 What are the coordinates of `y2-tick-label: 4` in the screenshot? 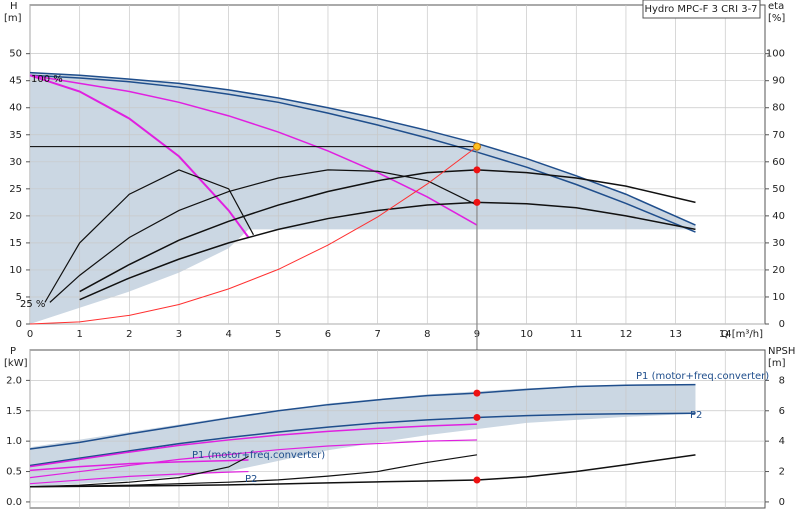 It's located at (782, 441).